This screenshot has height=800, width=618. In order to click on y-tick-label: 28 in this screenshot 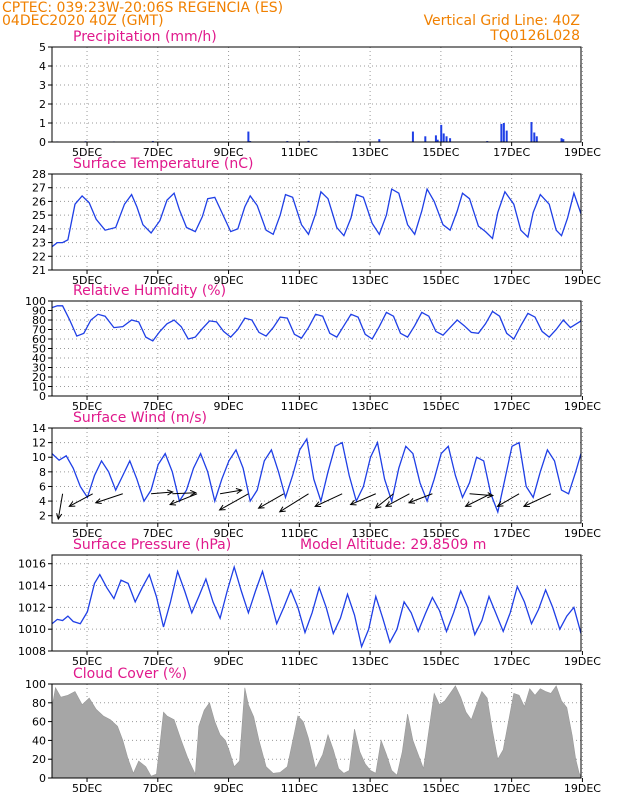, I will do `click(39, 174)`.